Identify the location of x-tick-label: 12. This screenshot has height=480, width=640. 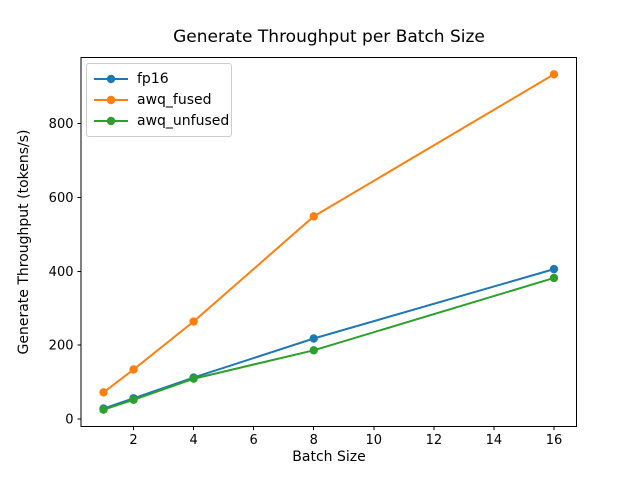
(434, 440).